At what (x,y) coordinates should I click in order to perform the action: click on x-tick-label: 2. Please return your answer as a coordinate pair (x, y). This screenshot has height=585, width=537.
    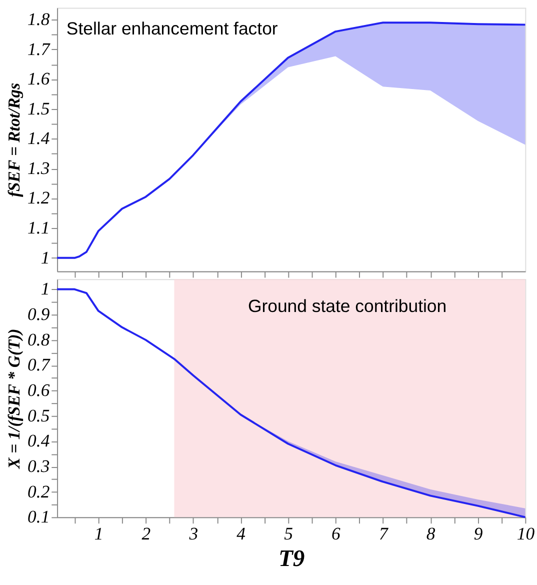
    Looking at the image, I should click on (146, 533).